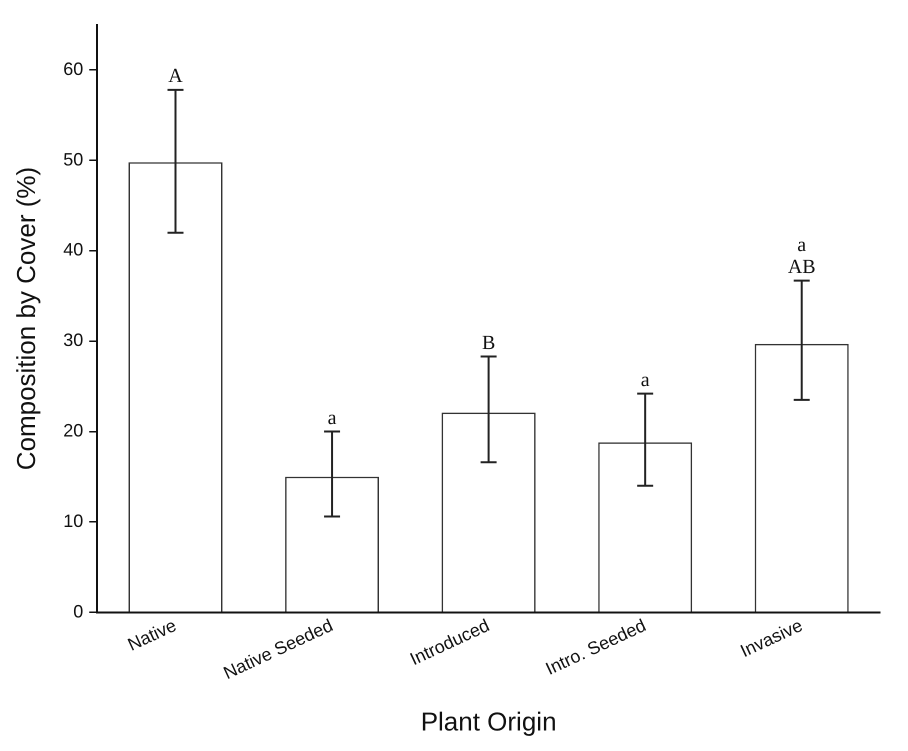 The height and width of the screenshot is (751, 908). Describe the element at coordinates (488, 721) in the screenshot. I see `x-axis-title: Plant Origin` at that location.